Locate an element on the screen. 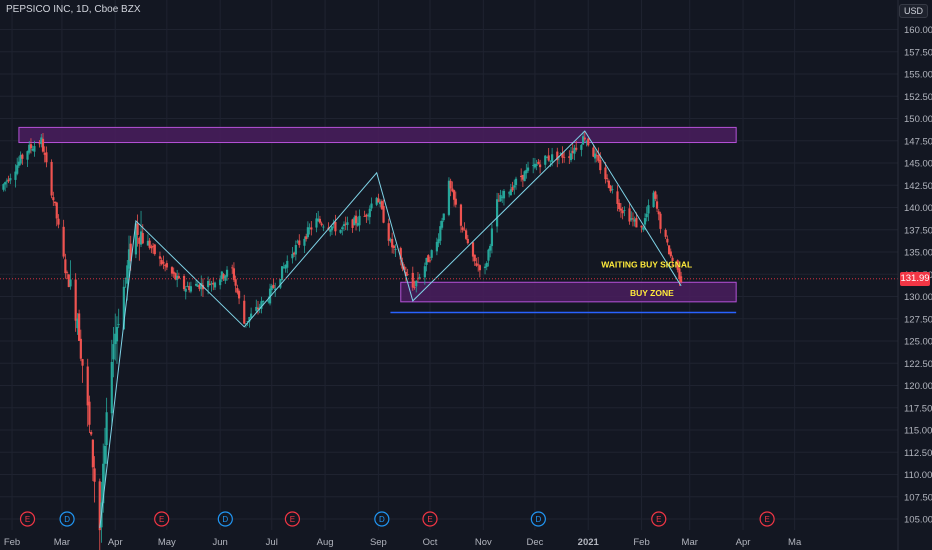  y-tick-label: 145.00 is located at coordinates (918, 164).